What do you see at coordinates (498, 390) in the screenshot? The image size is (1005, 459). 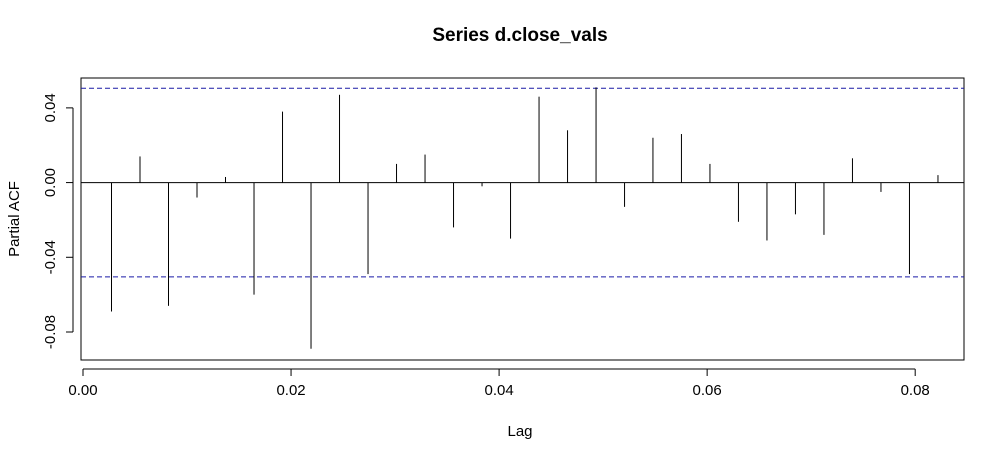 I see `x-tick-label: 0.04` at bounding box center [498, 390].